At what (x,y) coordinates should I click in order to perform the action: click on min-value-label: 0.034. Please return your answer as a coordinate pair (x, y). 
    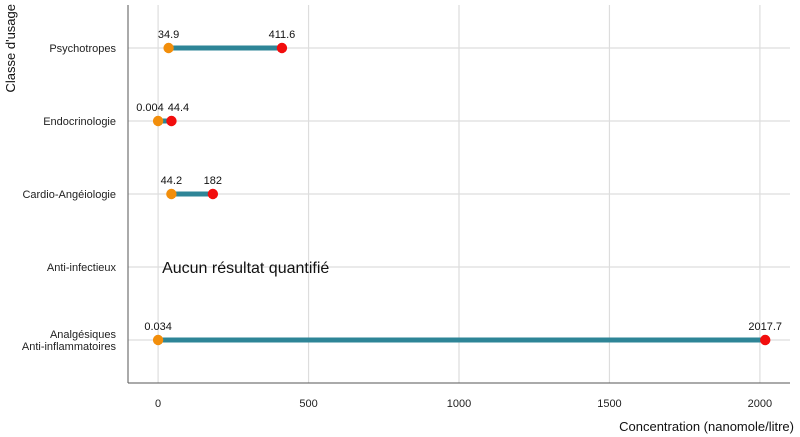
    Looking at the image, I should click on (158, 327).